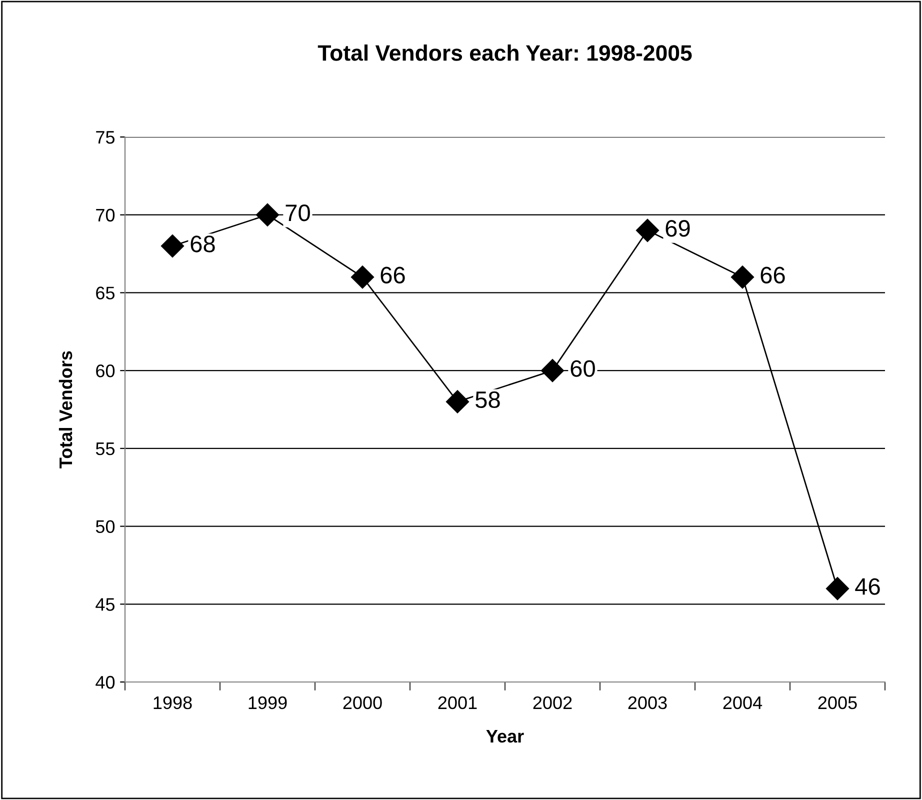 This screenshot has width=922, height=800. What do you see at coordinates (173, 703) in the screenshot?
I see `x-tick-label: 1998` at bounding box center [173, 703].